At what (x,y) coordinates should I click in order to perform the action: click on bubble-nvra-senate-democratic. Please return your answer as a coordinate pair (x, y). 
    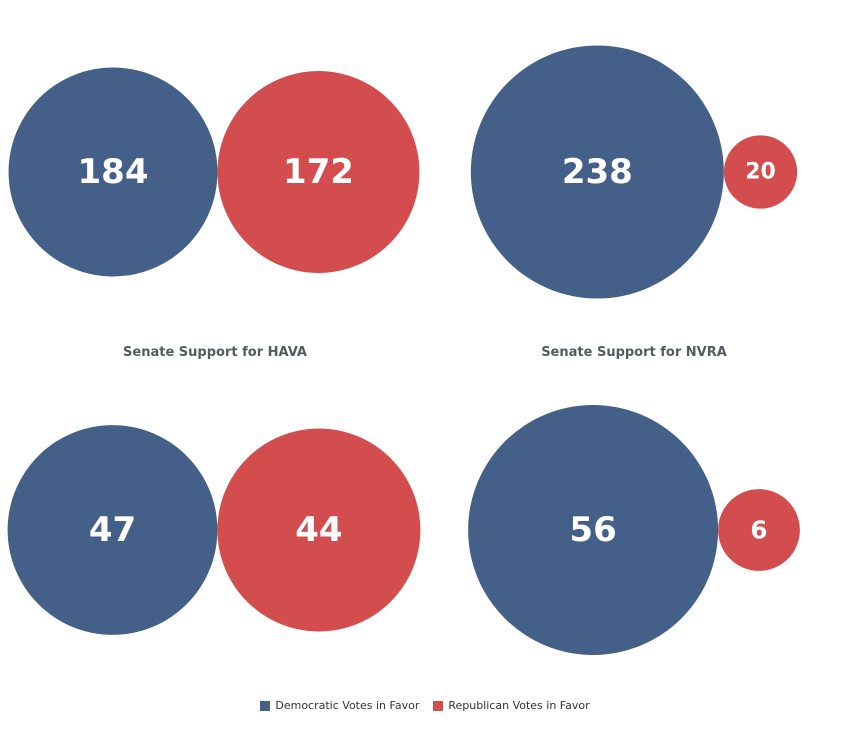
    Looking at the image, I should click on (593, 530).